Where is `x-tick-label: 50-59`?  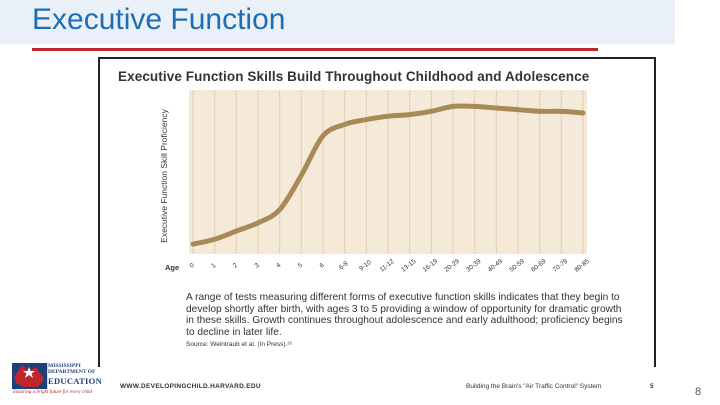 x-tick-label: 50-59 is located at coordinates (517, 266).